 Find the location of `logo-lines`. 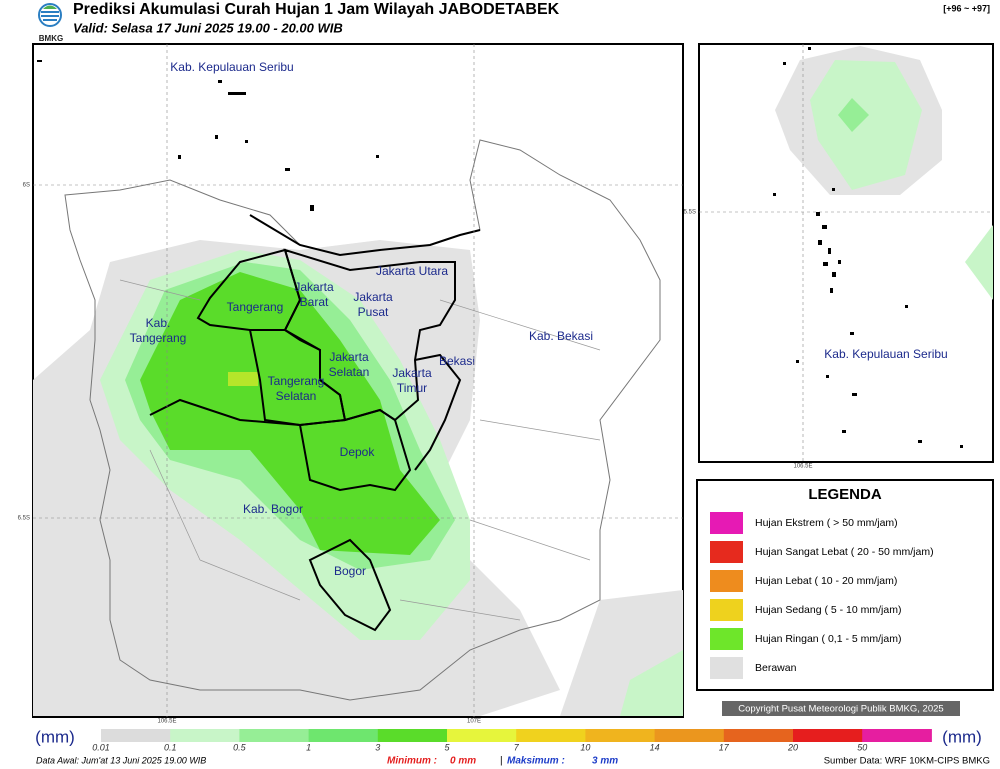

logo-lines is located at coordinates (50, 16).